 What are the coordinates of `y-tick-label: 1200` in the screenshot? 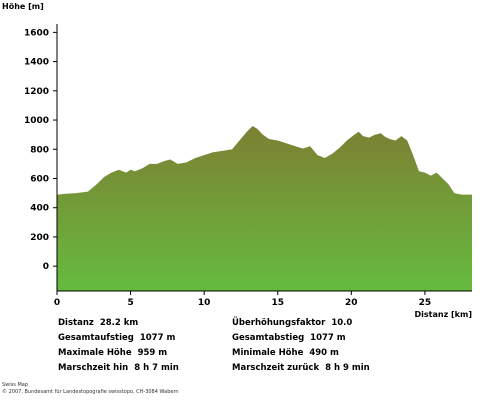 It's located at (36, 92).